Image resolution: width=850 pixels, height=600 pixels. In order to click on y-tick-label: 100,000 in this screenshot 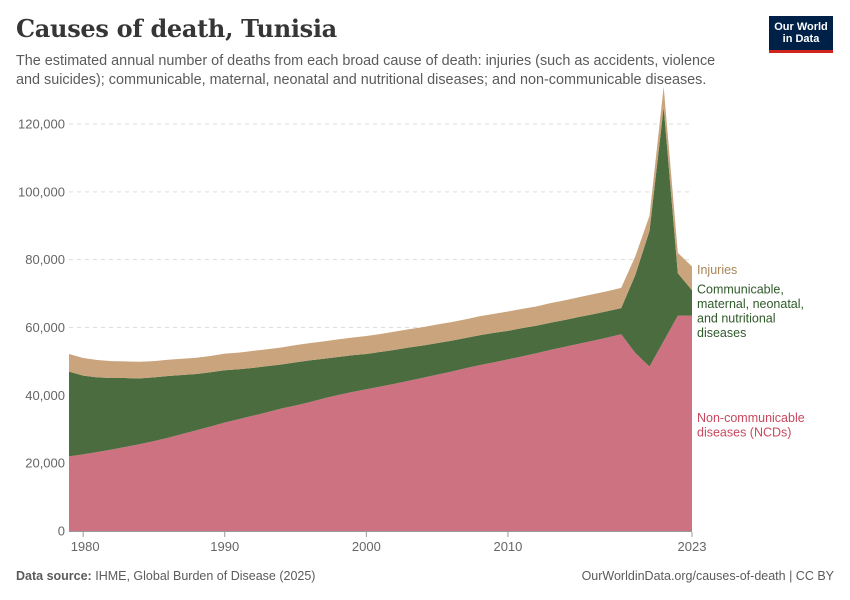, I will do `click(41, 191)`.